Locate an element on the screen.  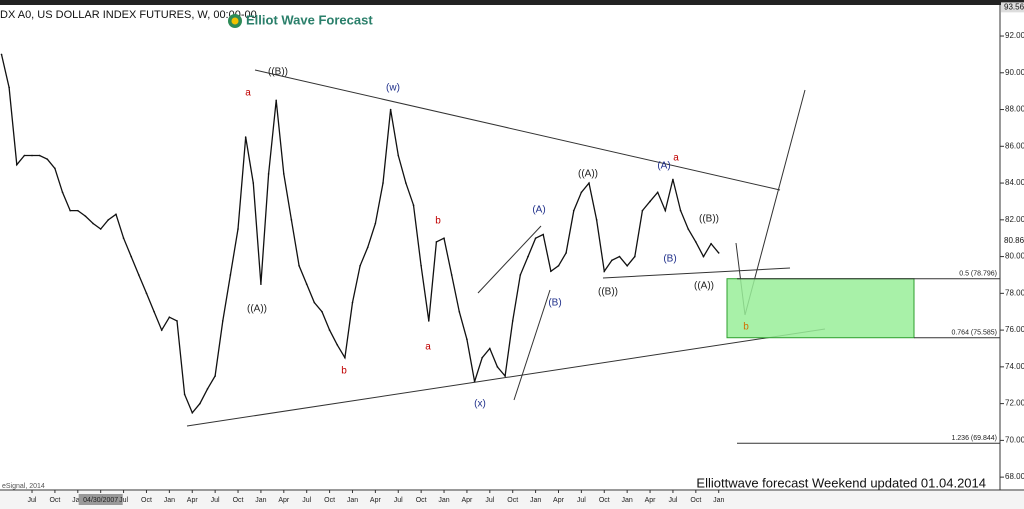
fib-label: 1.236 (69.844) is located at coordinates (974, 438).